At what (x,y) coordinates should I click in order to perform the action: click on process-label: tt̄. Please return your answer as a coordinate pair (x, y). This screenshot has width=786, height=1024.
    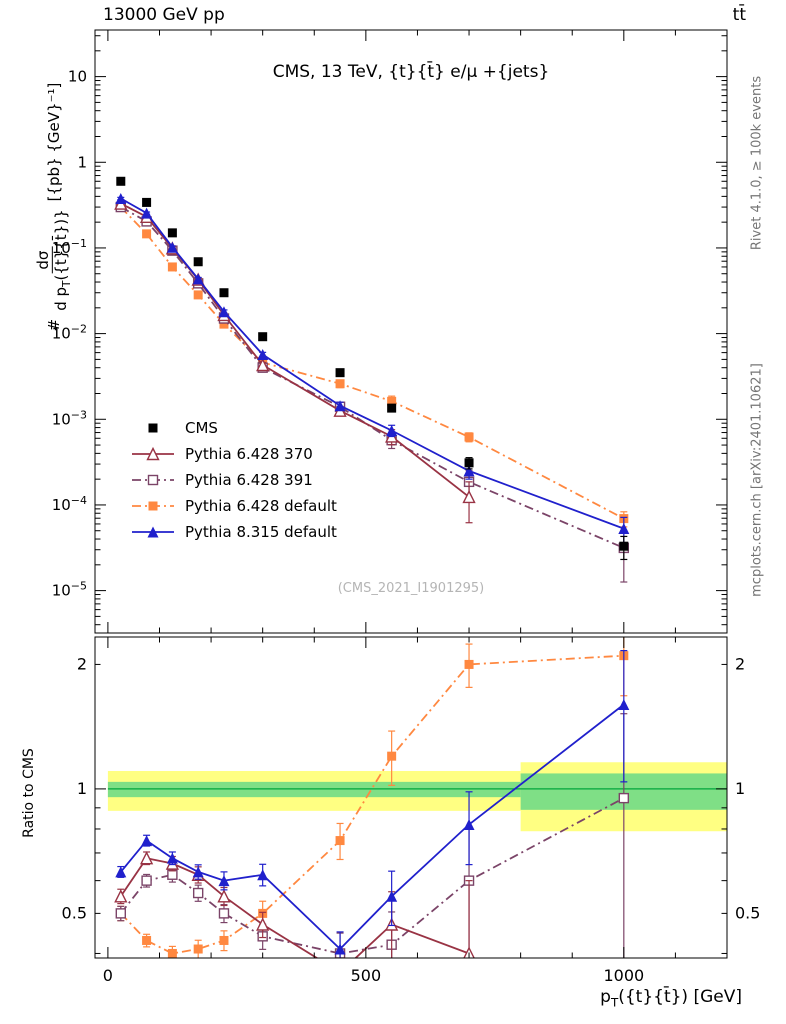
    Looking at the image, I should click on (739, 15).